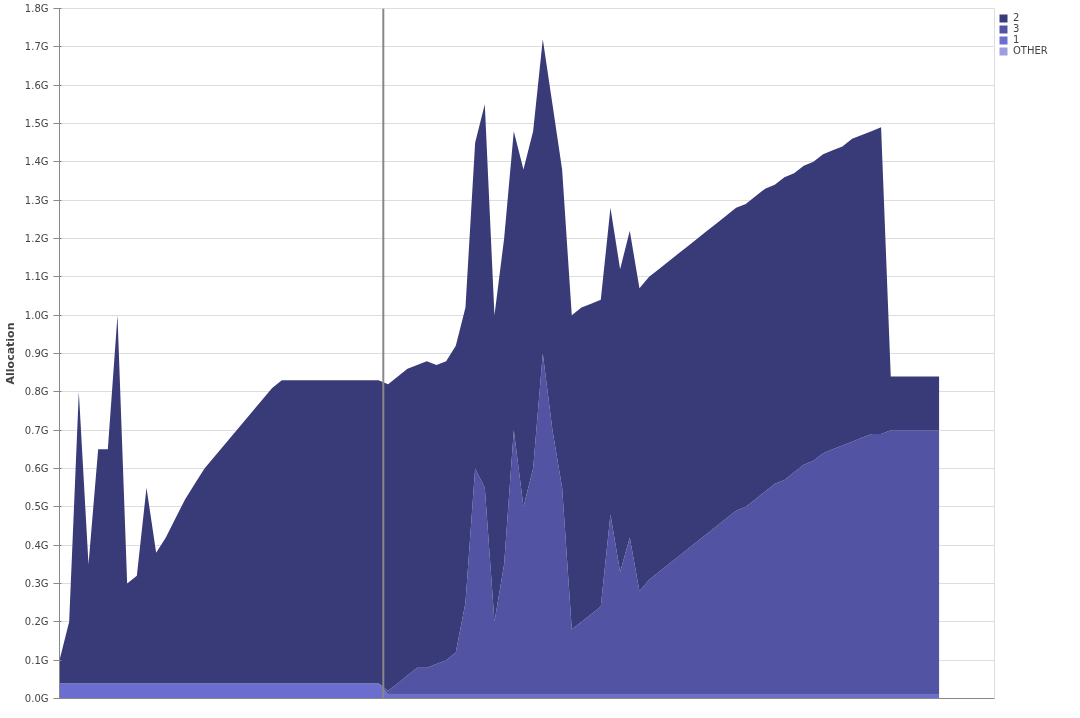 This screenshot has width=1080, height=718. I want to click on legend-label: 3, so click(1017, 28).